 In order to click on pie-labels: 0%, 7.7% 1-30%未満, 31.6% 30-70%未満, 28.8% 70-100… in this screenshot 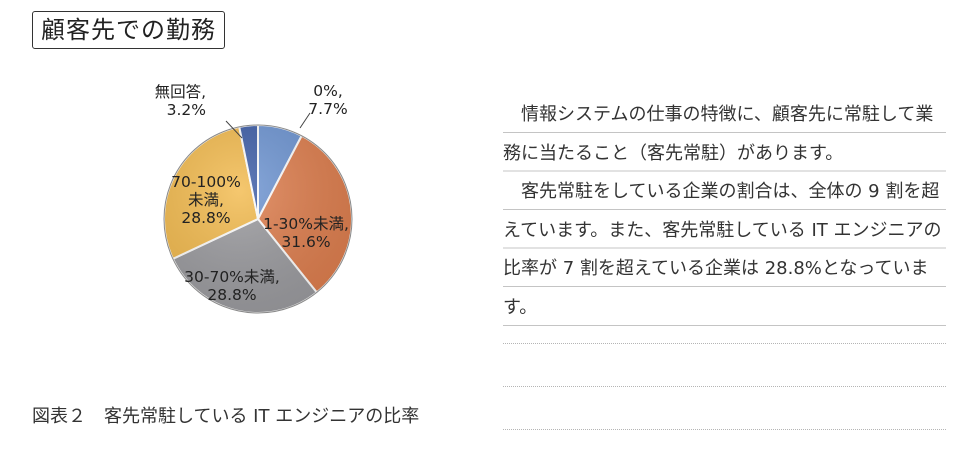, I will do `click(252, 193)`.